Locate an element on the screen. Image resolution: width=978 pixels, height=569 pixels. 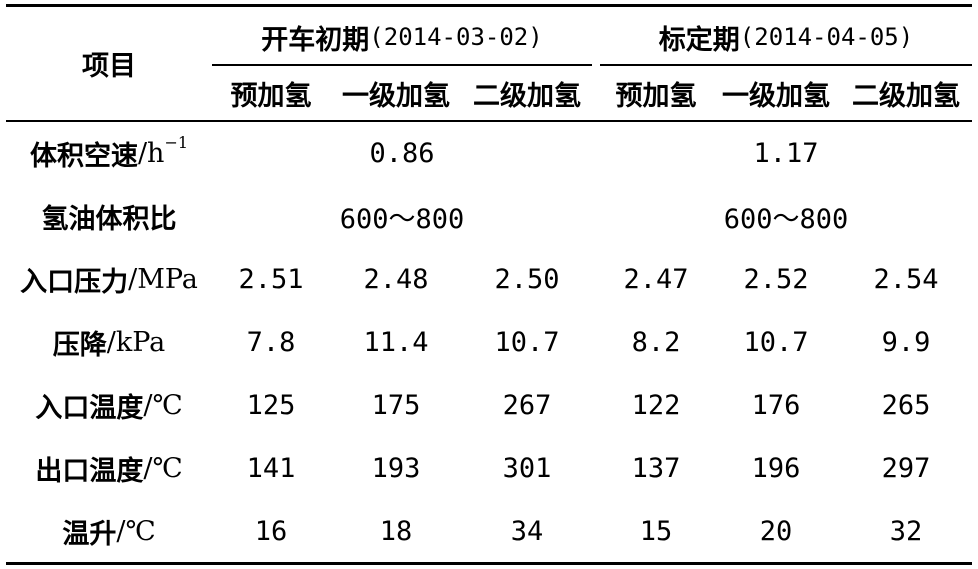
merged-cell-initial: 600～800 is located at coordinates (402, 219).